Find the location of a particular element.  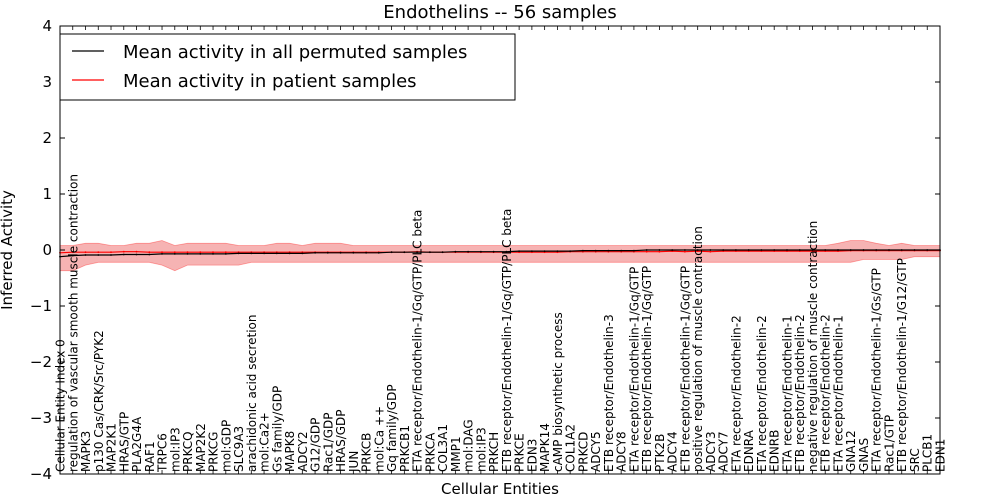

x-tick-label-57: ETA receptor/Endothelin-1 is located at coordinates (788, 393).